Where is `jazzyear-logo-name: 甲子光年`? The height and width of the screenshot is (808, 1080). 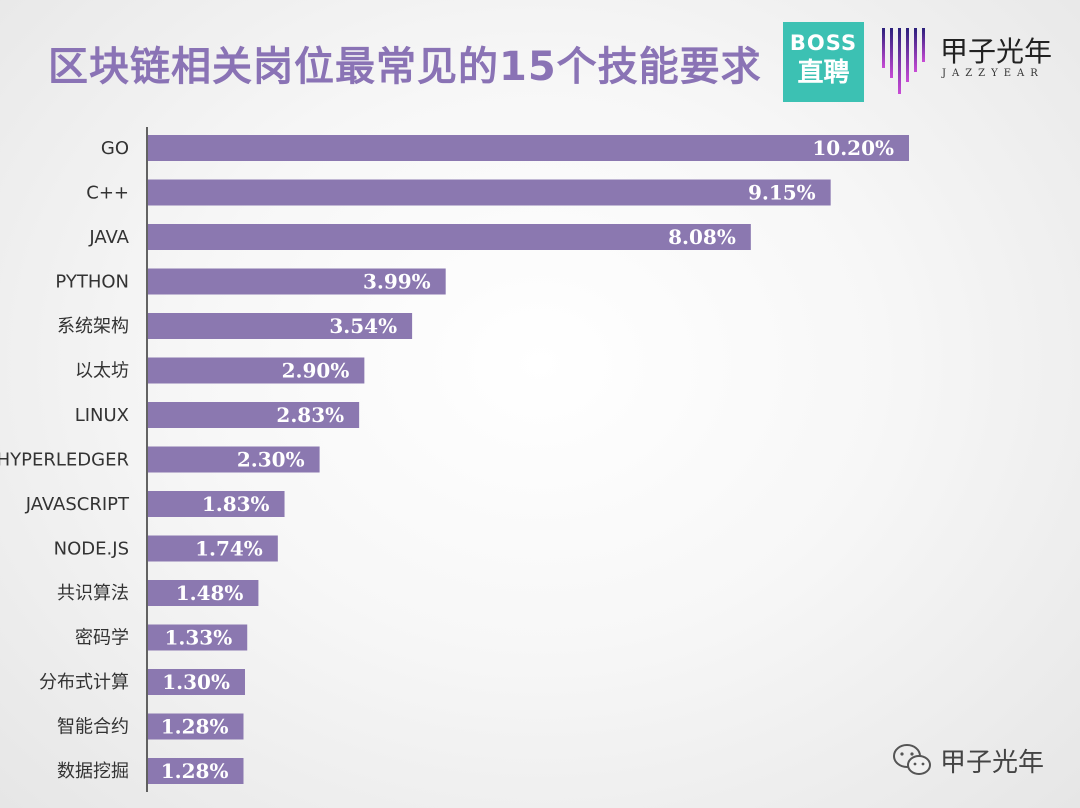
jazzyear-logo-name: 甲子光年 is located at coordinates (996, 51).